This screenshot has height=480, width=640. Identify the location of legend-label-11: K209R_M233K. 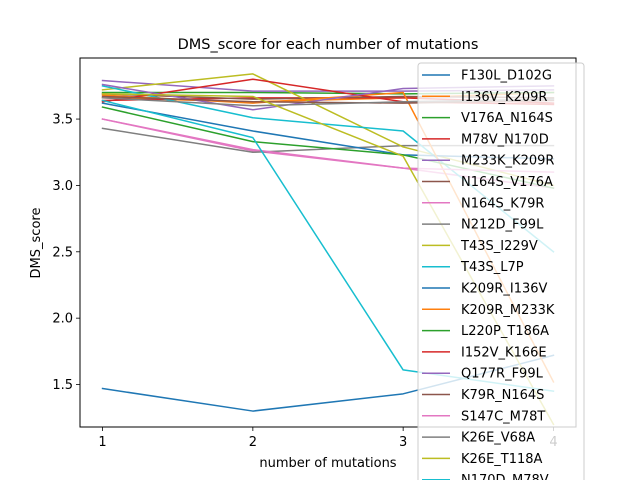
(508, 310).